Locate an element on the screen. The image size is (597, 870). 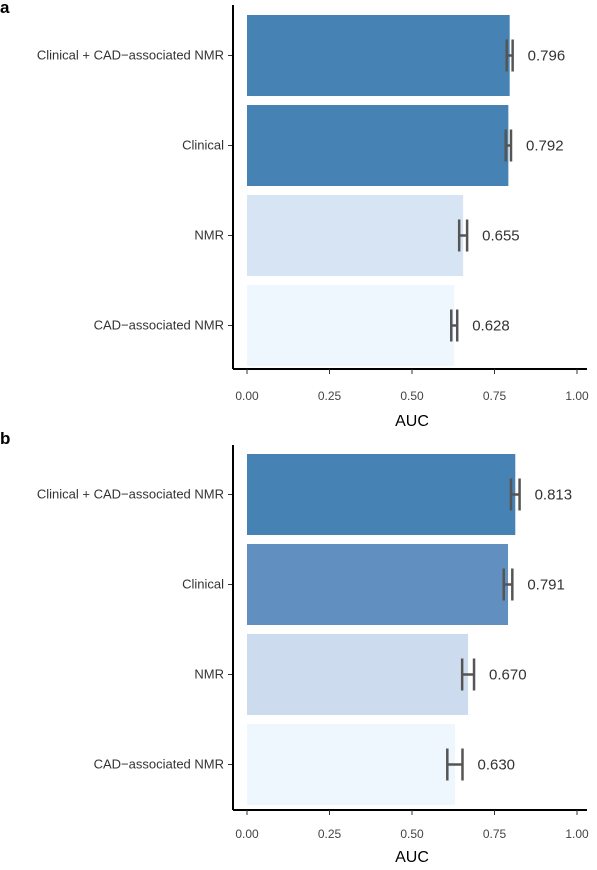
value-label: 0.630 is located at coordinates (496, 765).